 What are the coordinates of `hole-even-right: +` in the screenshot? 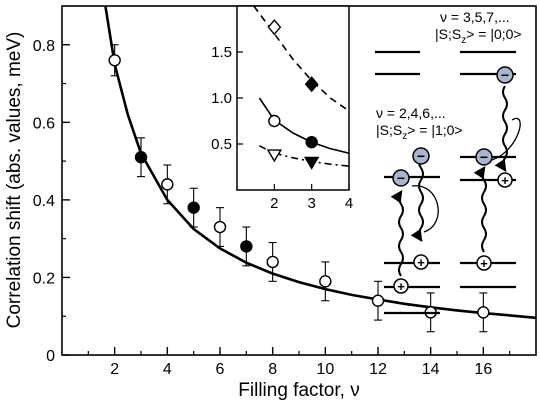 It's located at (421, 262).